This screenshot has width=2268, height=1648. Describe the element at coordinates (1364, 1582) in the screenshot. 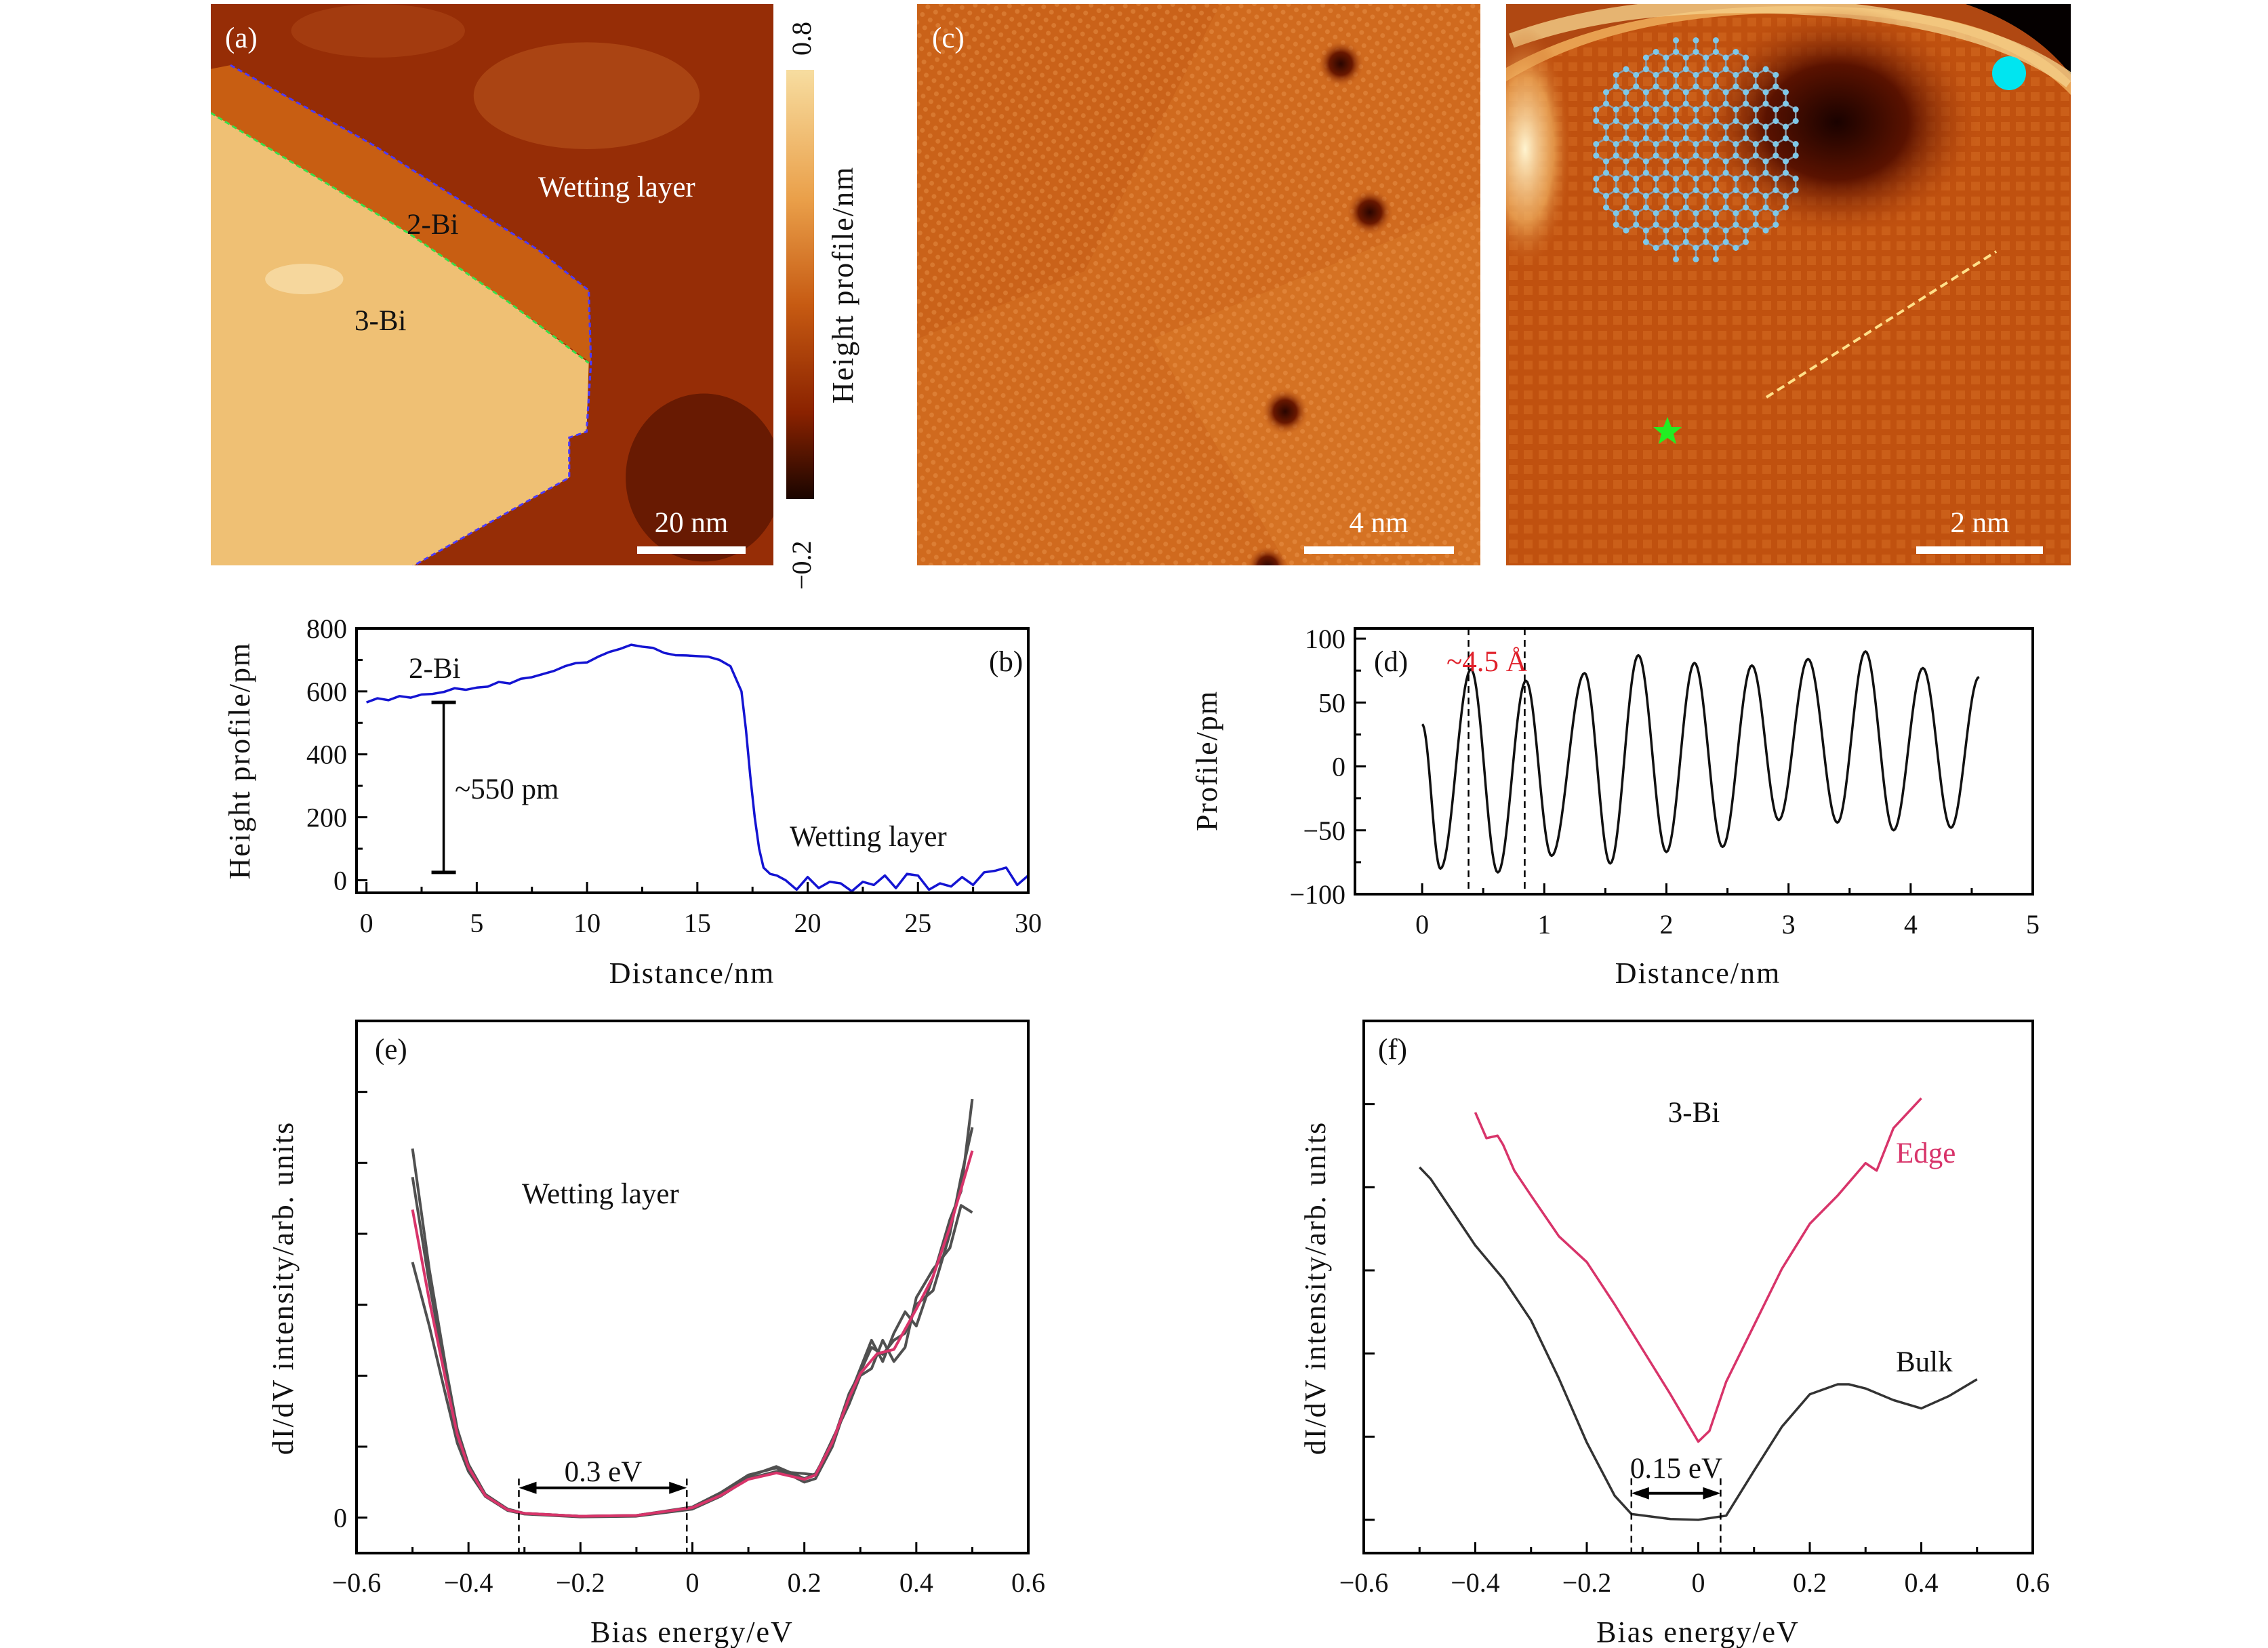

I see `x-tick-label: −0.6` at that location.